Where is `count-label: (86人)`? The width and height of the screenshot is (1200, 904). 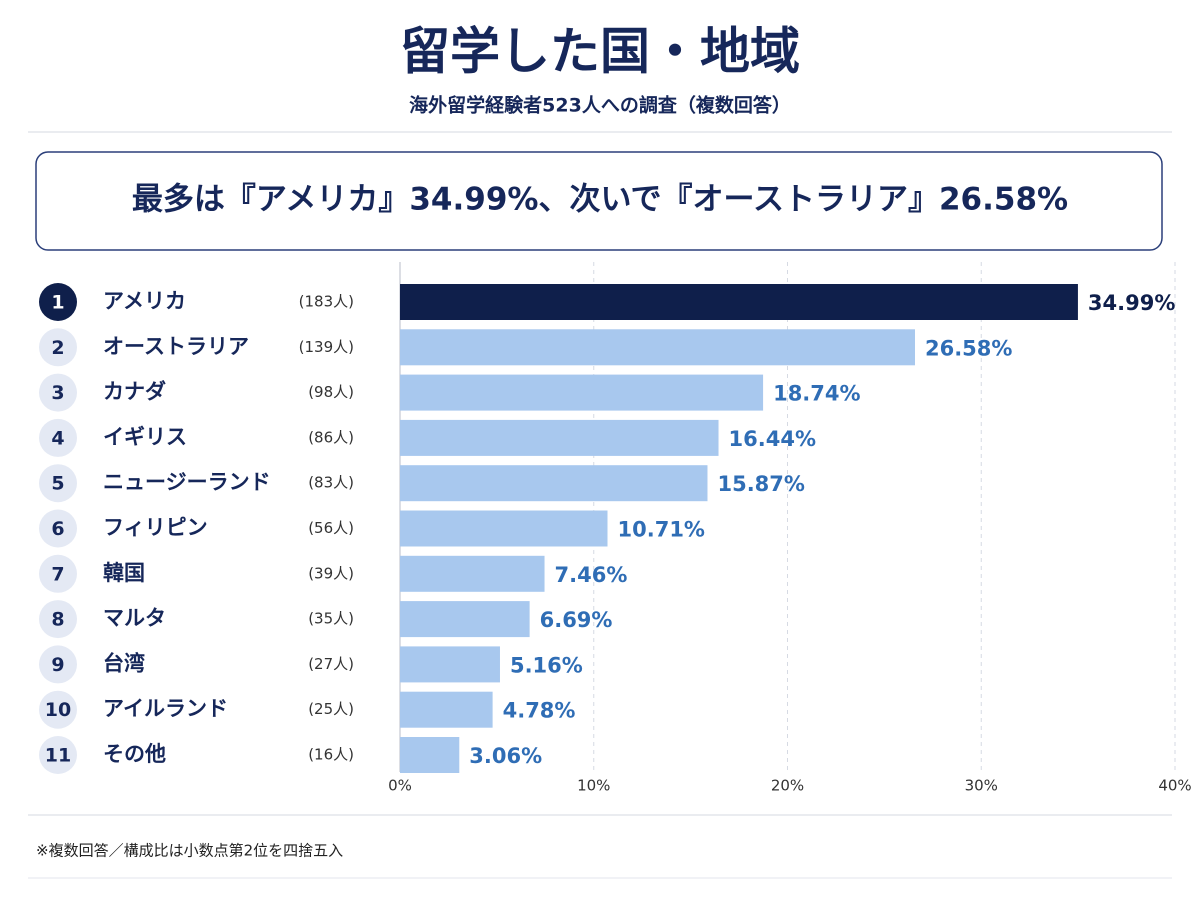
count-label: (86人) is located at coordinates (331, 437).